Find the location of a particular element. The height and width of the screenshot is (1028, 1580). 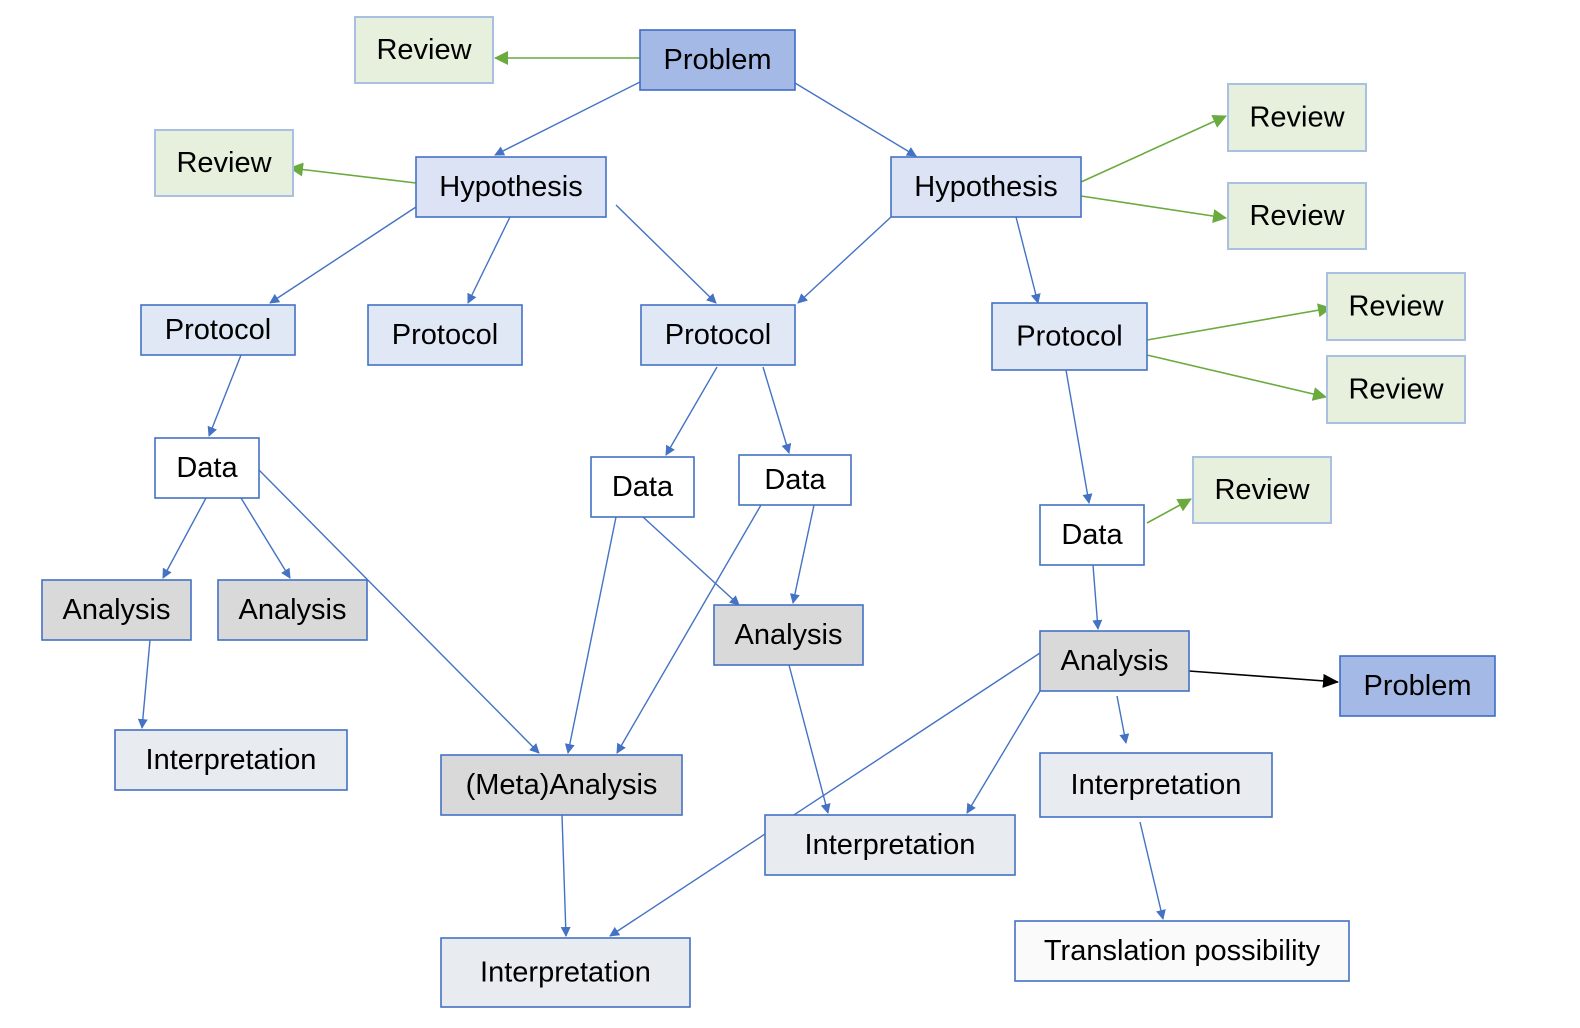

edge-analysis-4-to-problem-bottom is located at coordinates (1263, 679).